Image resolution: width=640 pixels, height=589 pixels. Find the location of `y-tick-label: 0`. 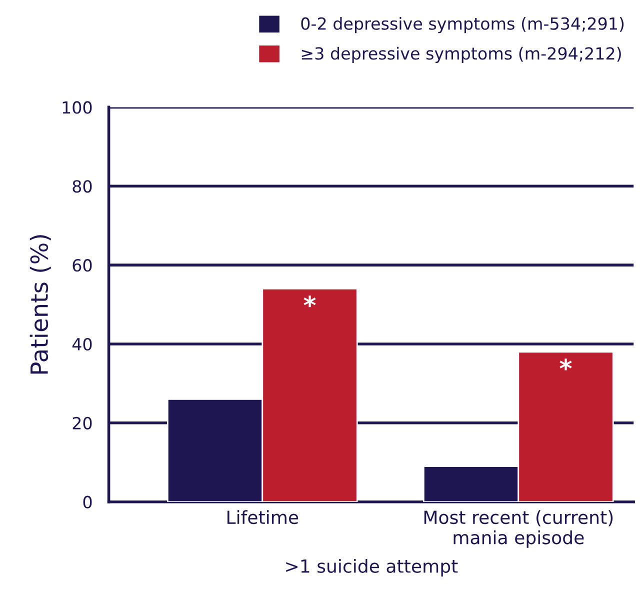

y-tick-label: 0 is located at coordinates (87, 502).